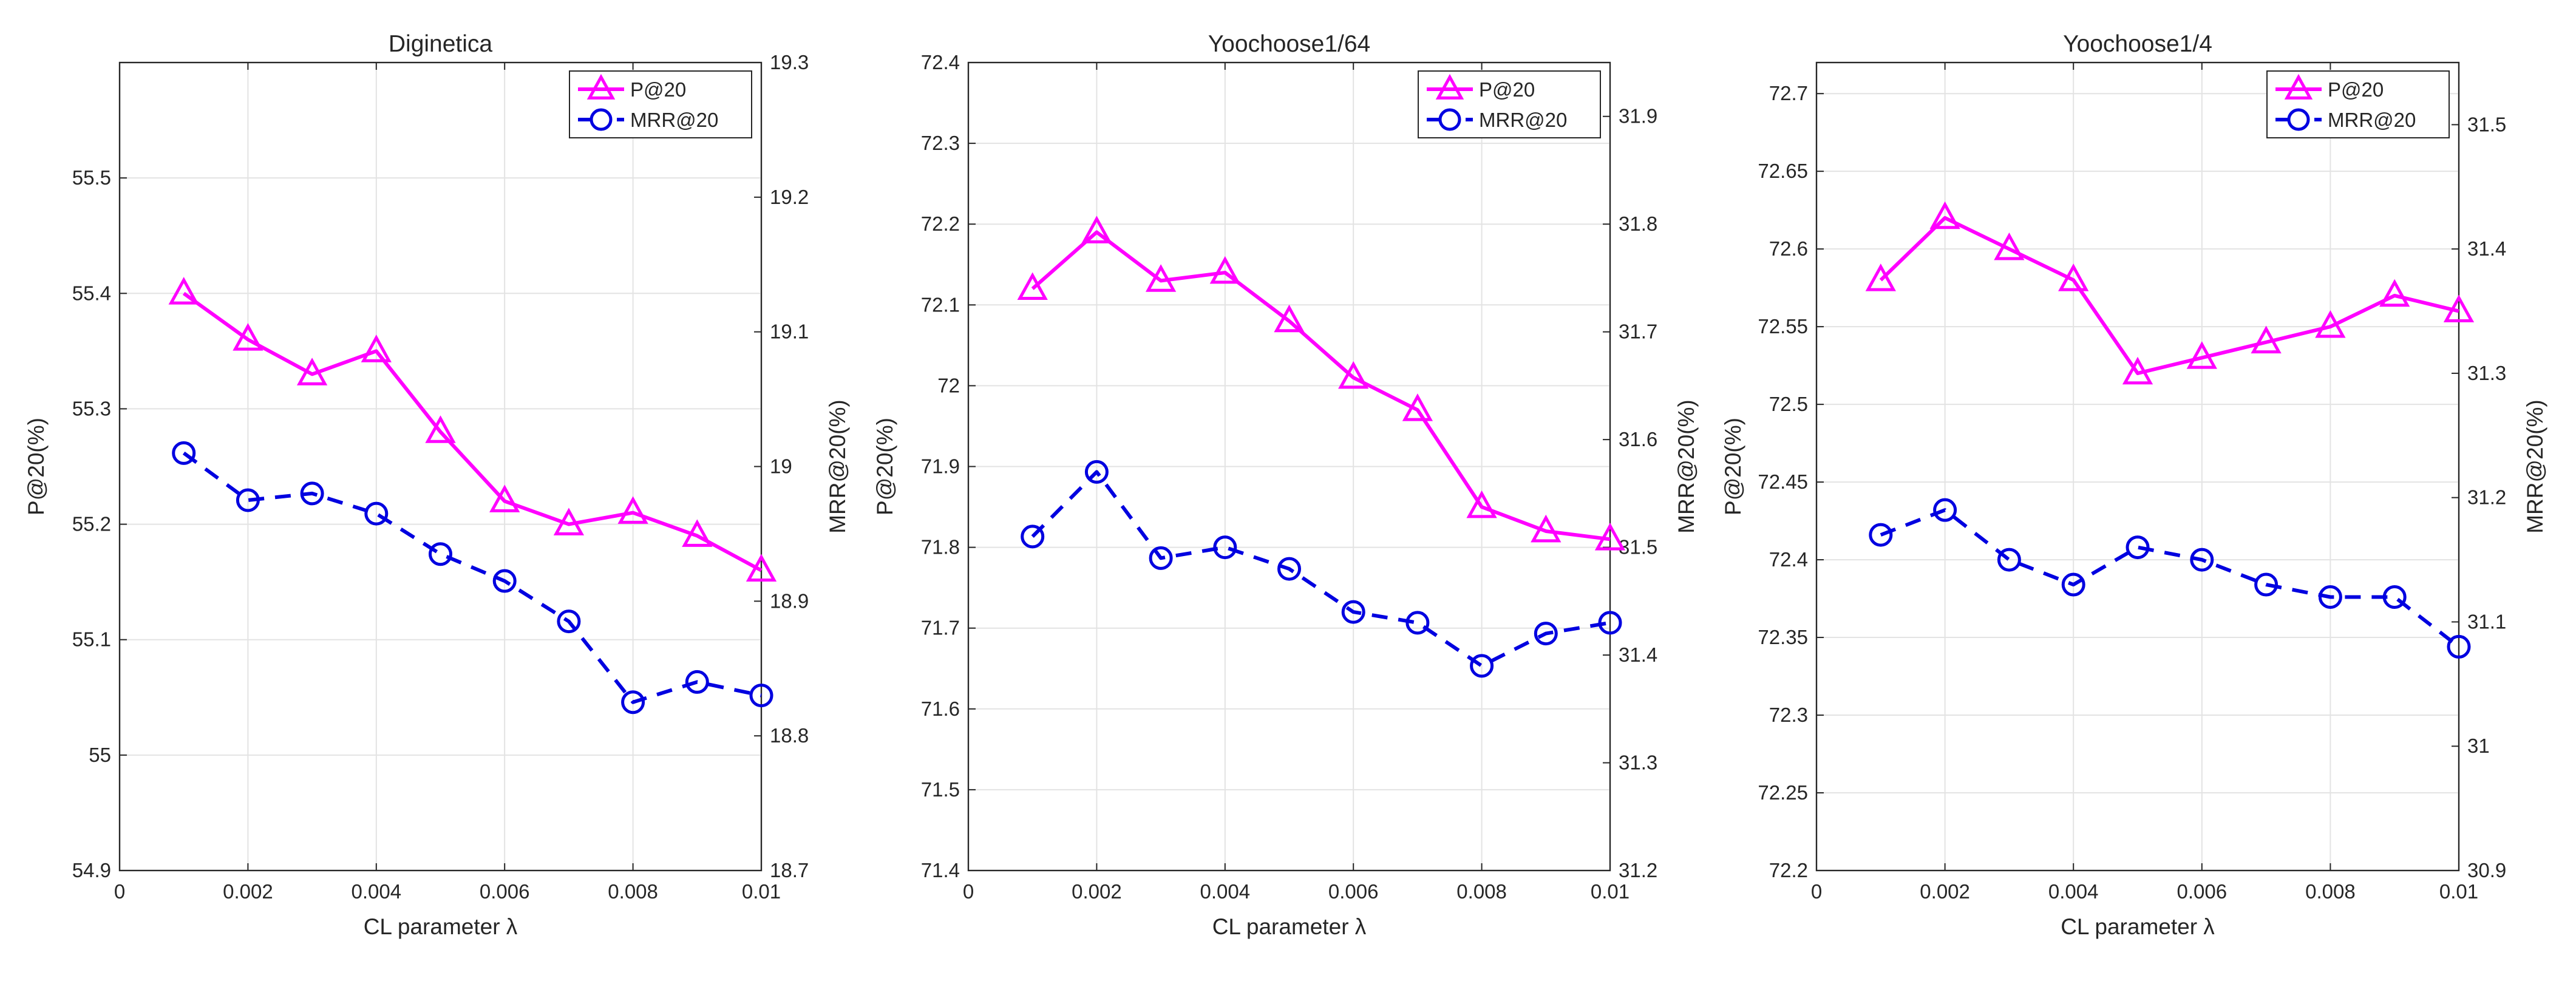 This screenshot has height=981, width=2576. Describe the element at coordinates (940, 870) in the screenshot. I see `y-left-tick-label: 71.4` at that location.